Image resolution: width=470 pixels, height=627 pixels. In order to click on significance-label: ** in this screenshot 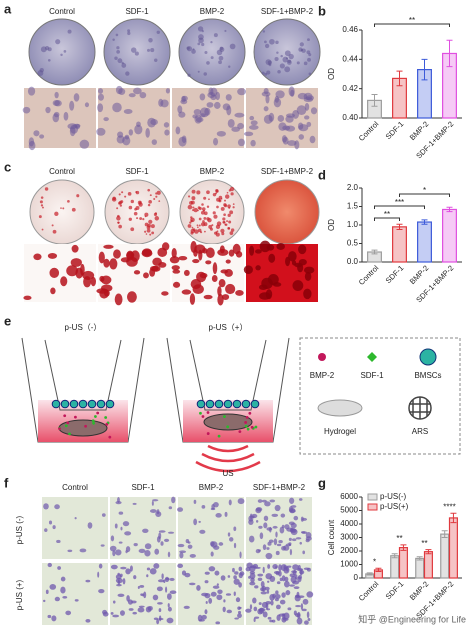, I will do `click(387, 214)`.